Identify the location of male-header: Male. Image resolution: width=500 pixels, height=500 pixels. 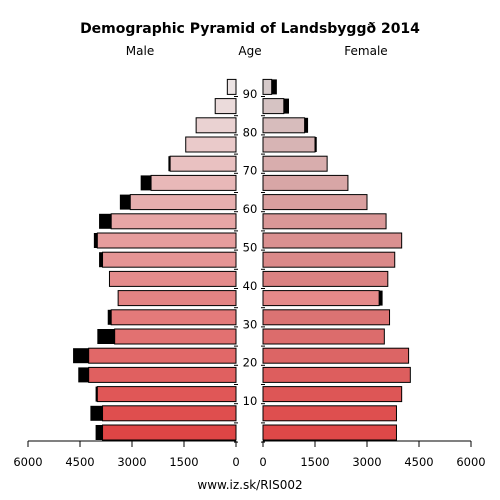
(140, 51).